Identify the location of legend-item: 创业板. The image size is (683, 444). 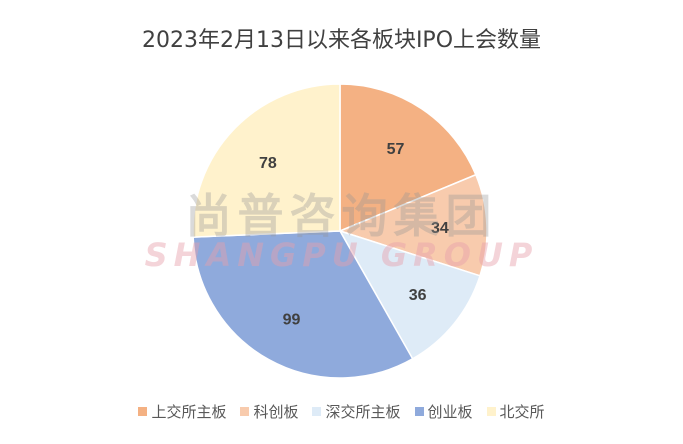
(443, 411).